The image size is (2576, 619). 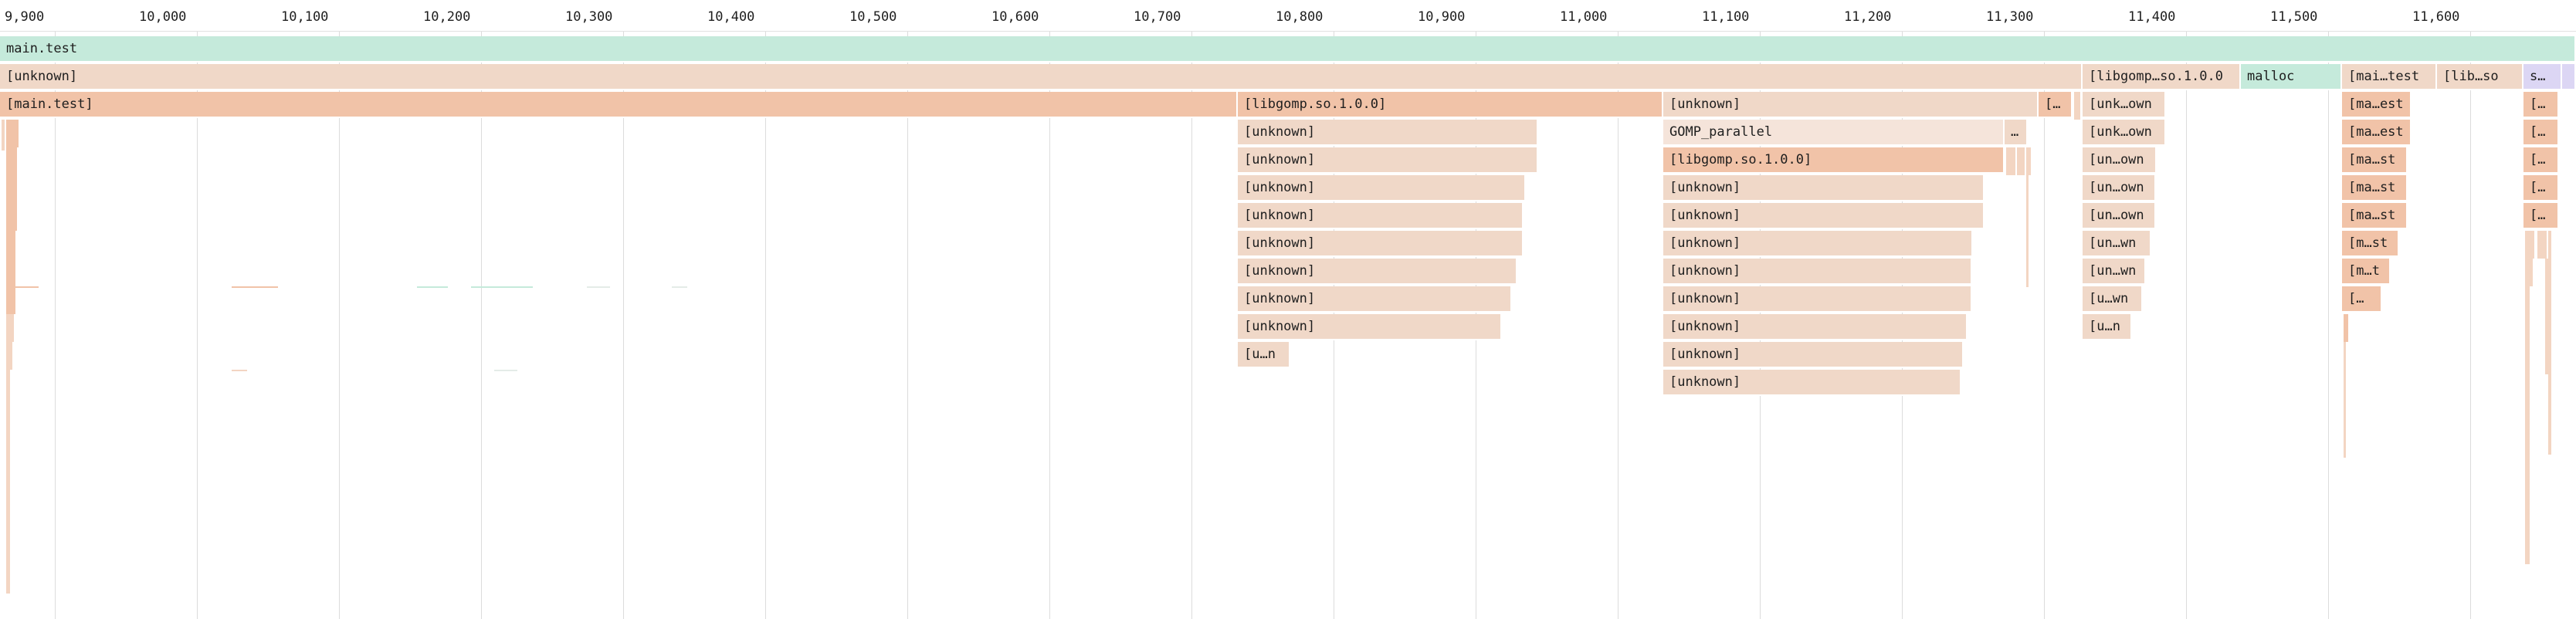 What do you see at coordinates (2480, 77) in the screenshot?
I see `flame-frame-lib-so: [lib…so` at bounding box center [2480, 77].